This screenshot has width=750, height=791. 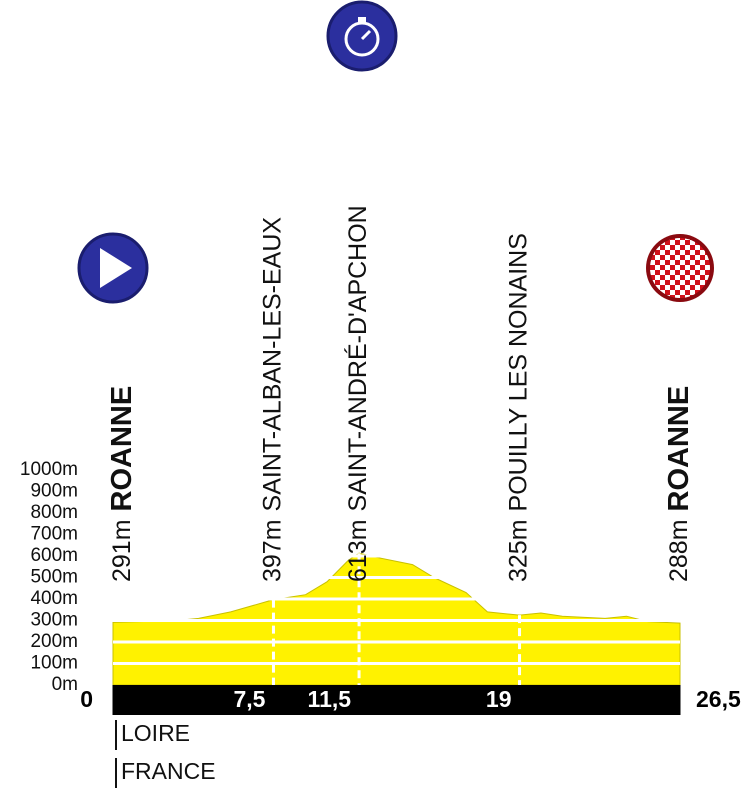 I want to click on y-tick-label: 900m, so click(x=54, y=491).